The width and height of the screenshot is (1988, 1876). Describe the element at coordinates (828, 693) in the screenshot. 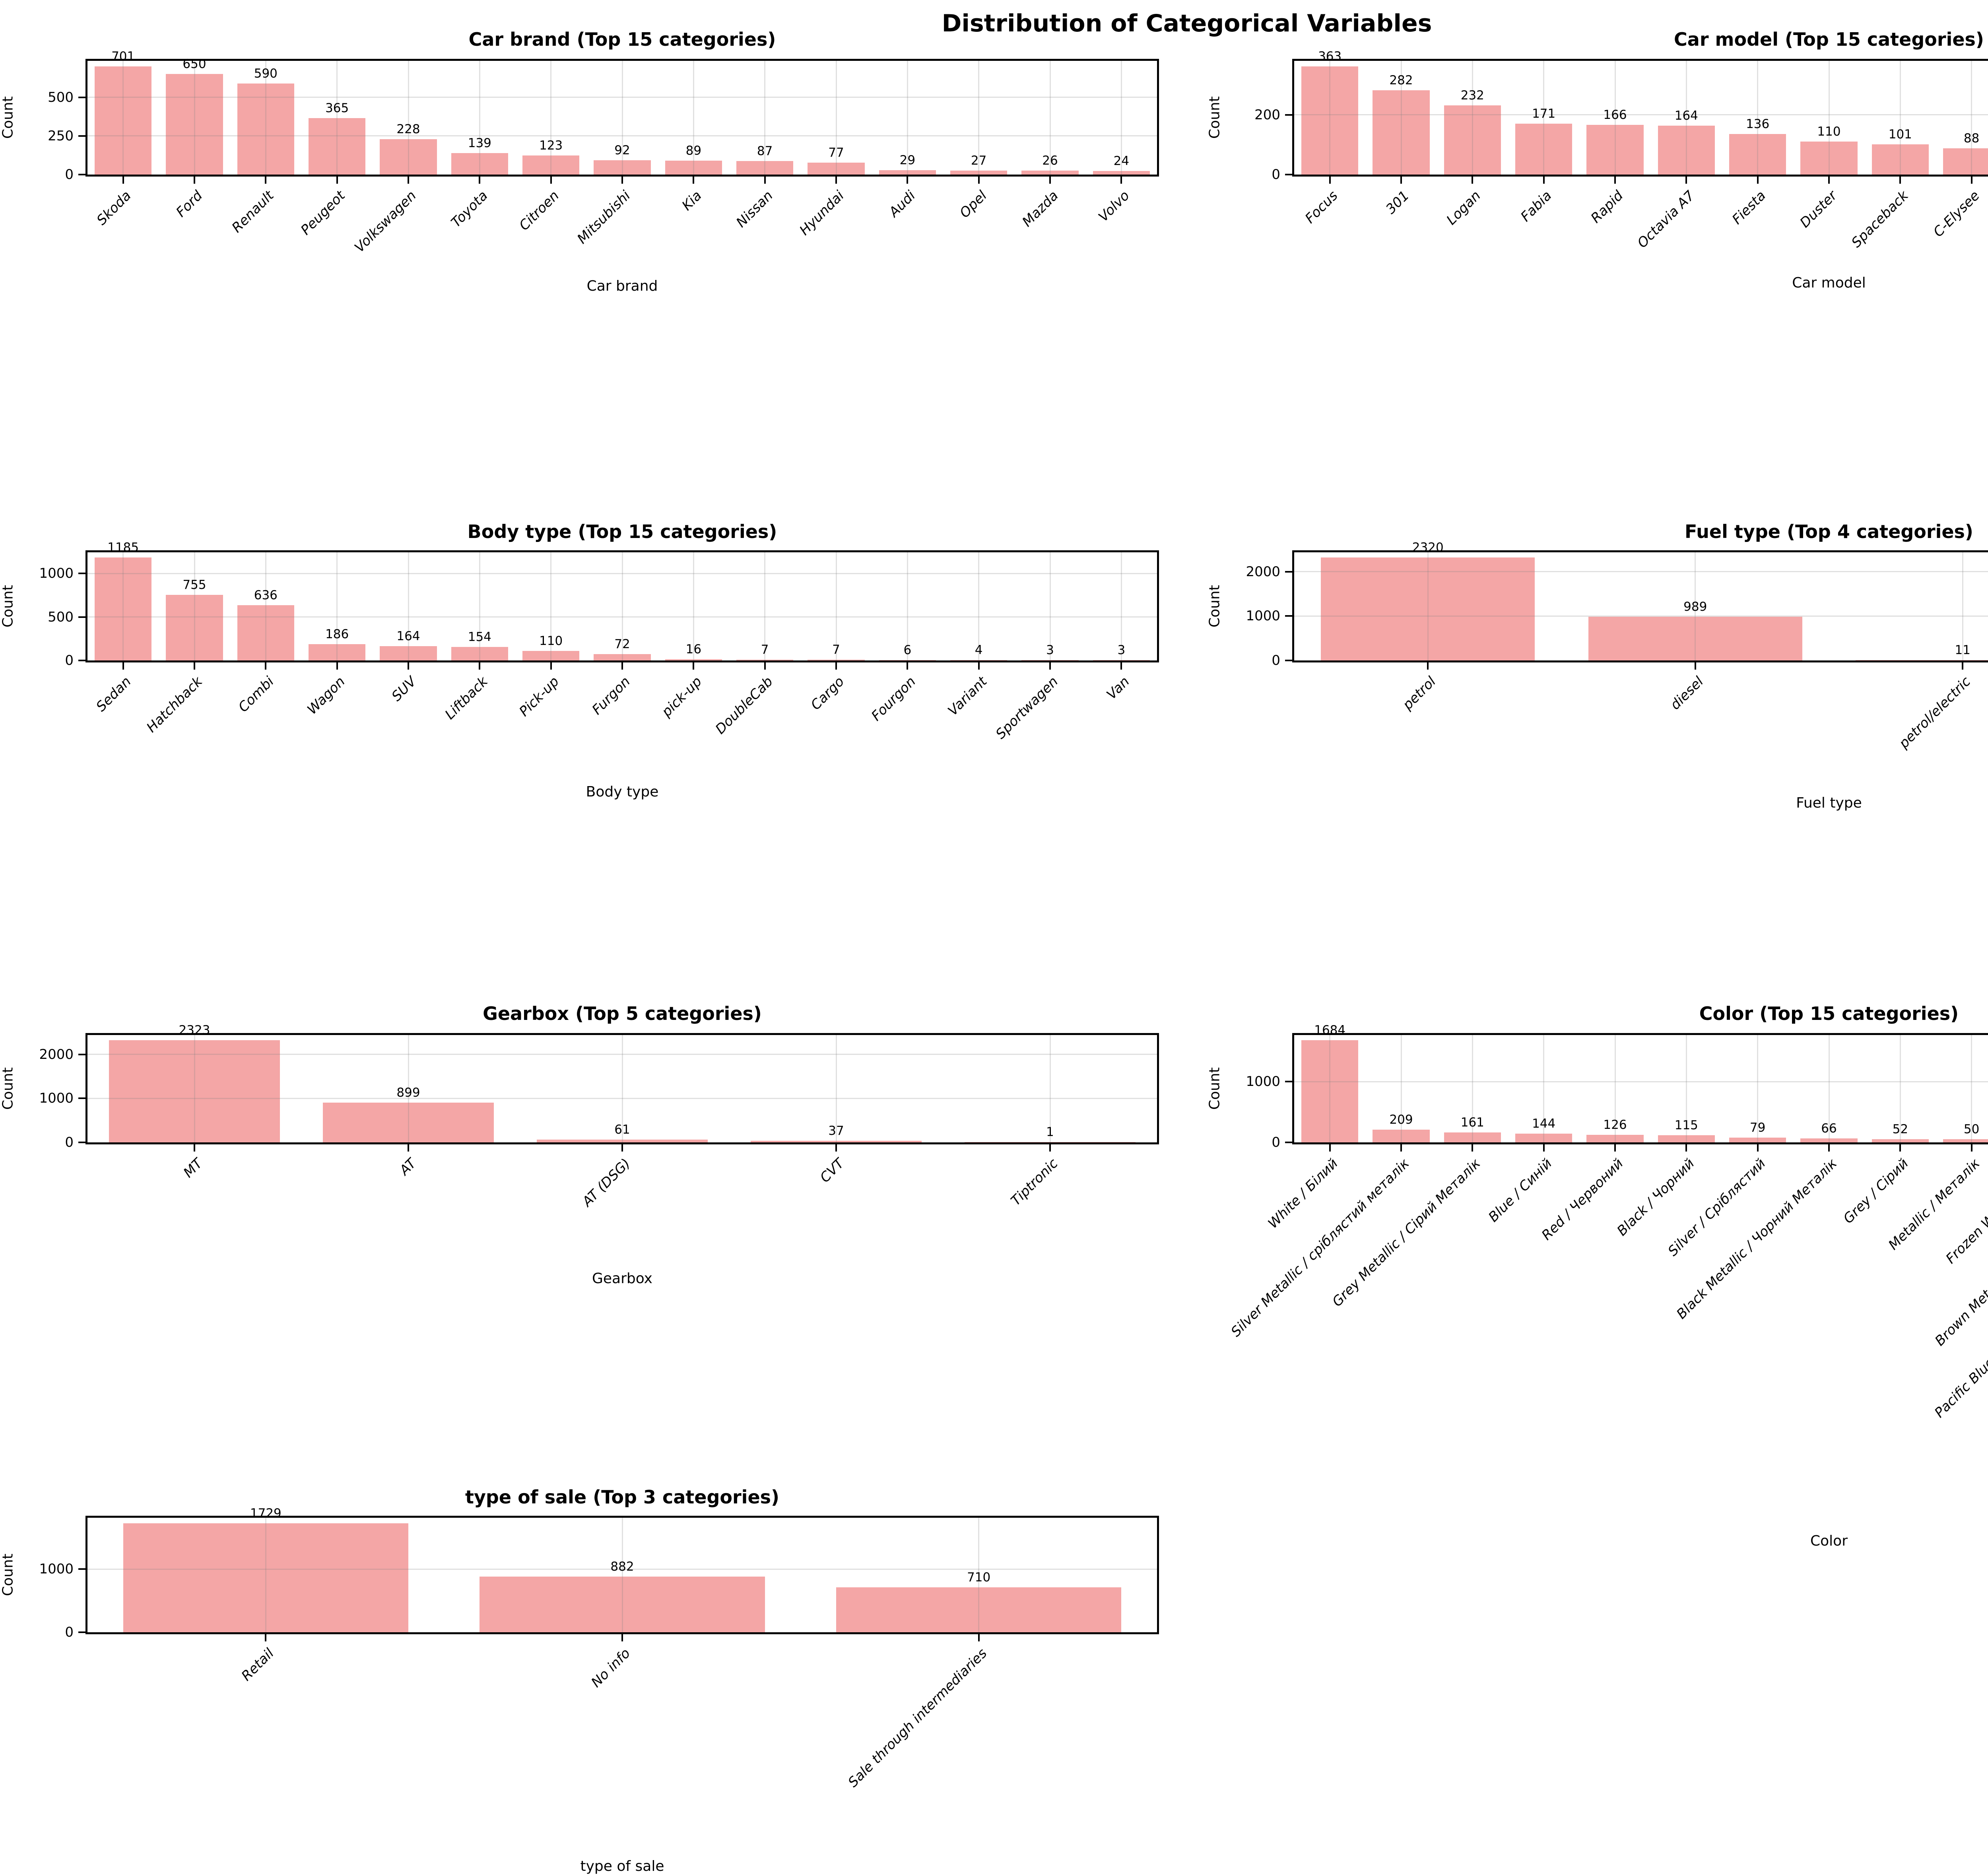

I see `x-tick-label: Cargo` at that location.